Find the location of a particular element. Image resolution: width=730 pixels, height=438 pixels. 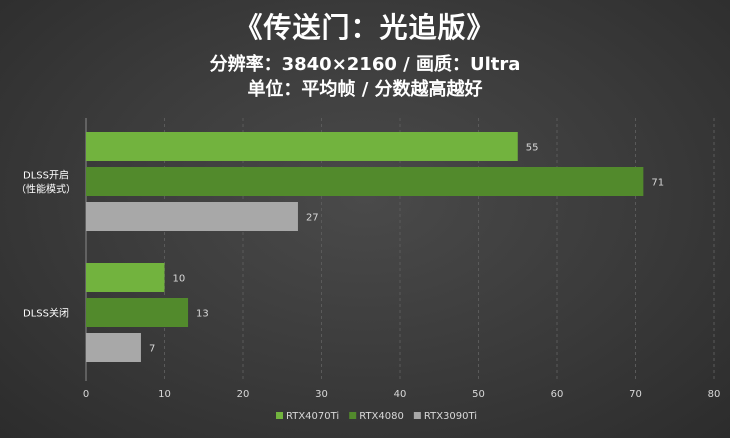

data-label-RTX4080-0: 71 is located at coordinates (657, 183).